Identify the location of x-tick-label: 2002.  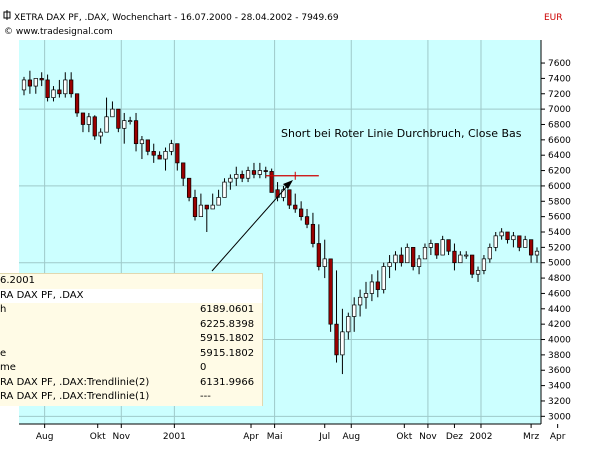
(481, 437).